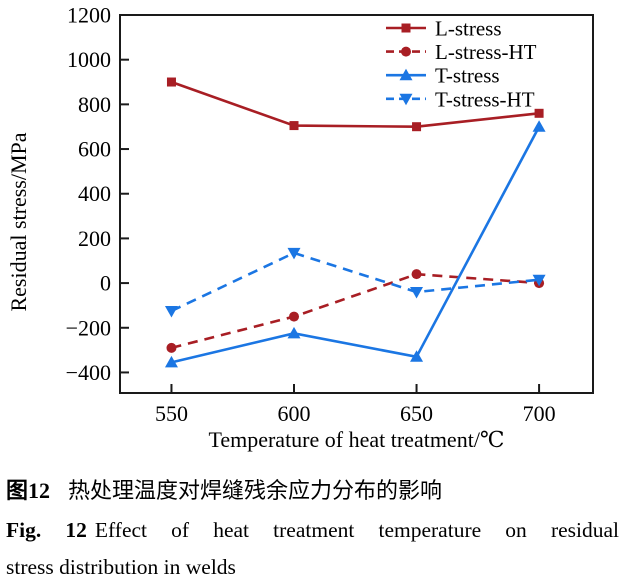 This screenshot has width=627, height=588. Describe the element at coordinates (355, 282) in the screenshot. I see `series-line-t-stress-ht` at that location.